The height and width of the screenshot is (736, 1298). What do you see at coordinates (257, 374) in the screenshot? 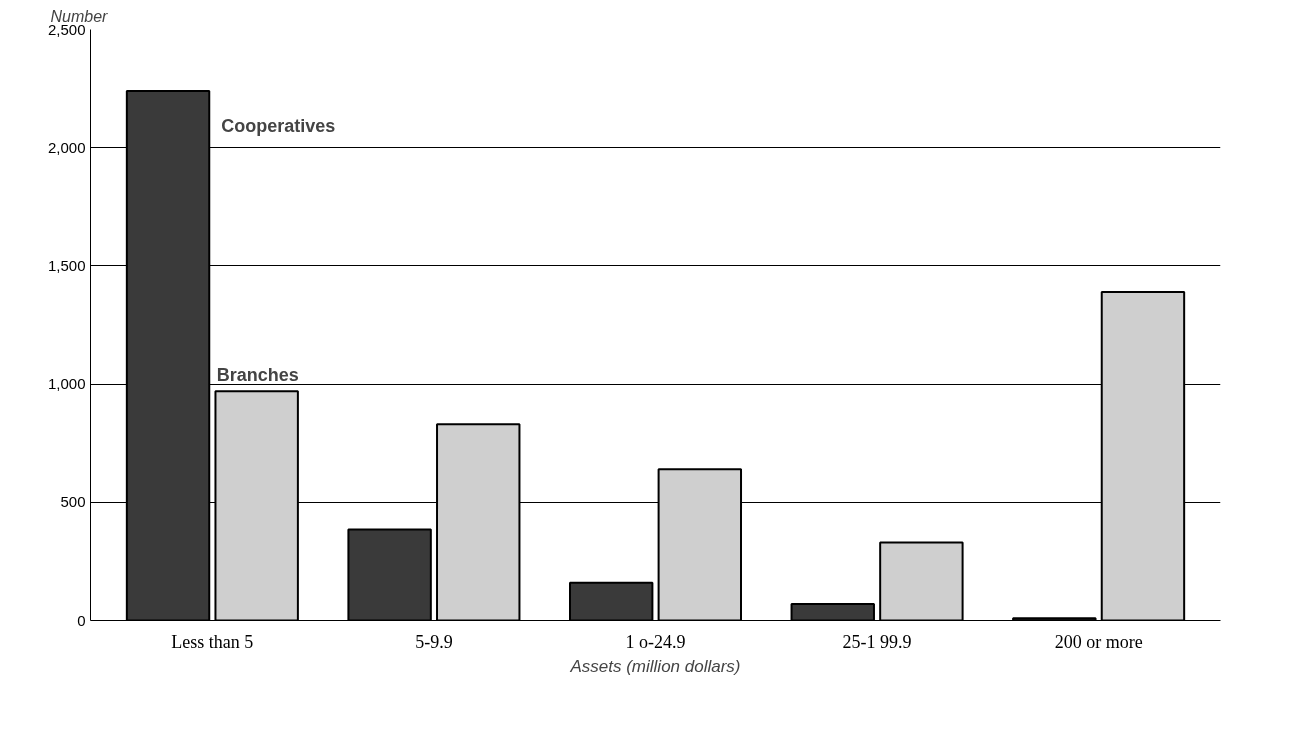
I see `series-label: Branches` at bounding box center [257, 374].